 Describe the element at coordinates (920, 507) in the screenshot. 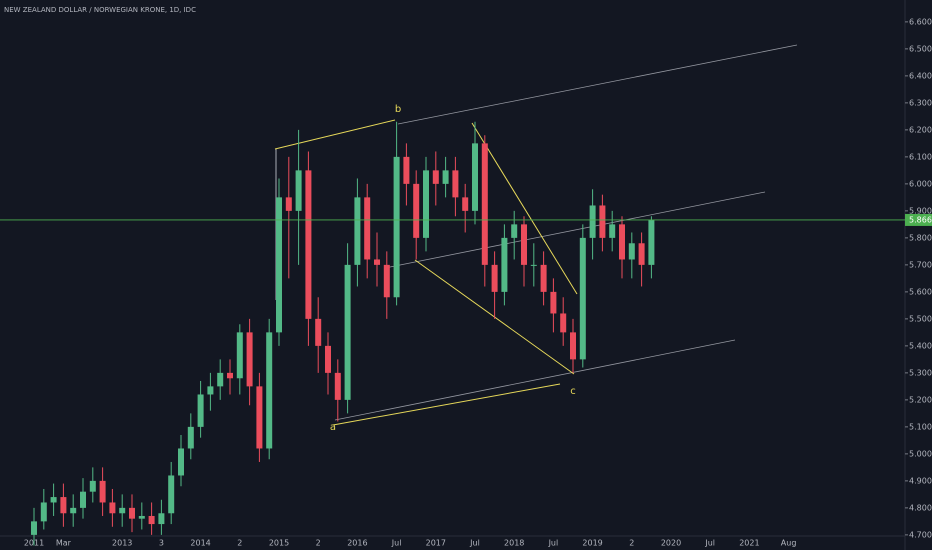

I see `y-tick-label: 4.8000` at that location.